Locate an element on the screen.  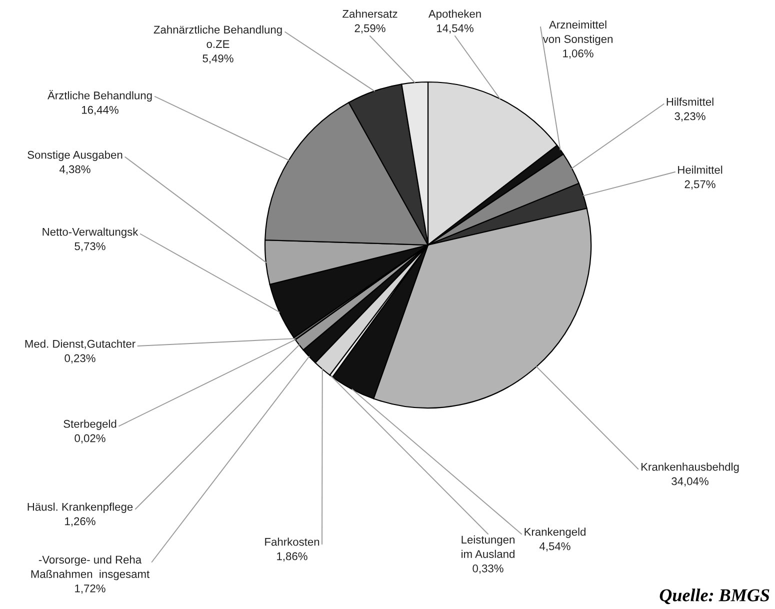
data-label: 0,33% is located at coordinates (488, 569).